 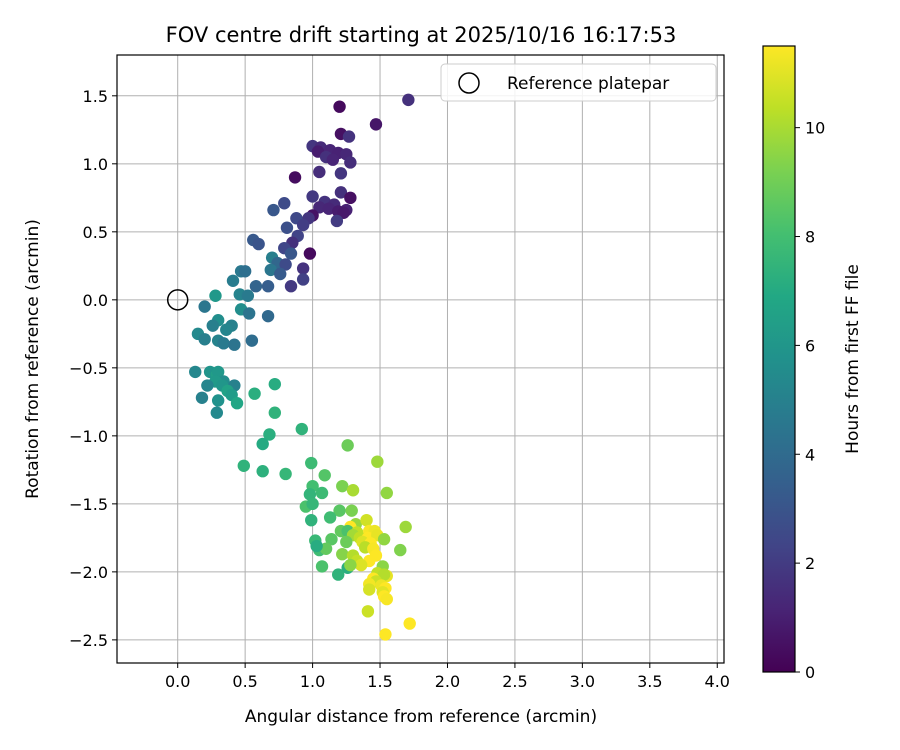 What do you see at coordinates (447, 681) in the screenshot?
I see `x-tick-label: 2.0` at bounding box center [447, 681].